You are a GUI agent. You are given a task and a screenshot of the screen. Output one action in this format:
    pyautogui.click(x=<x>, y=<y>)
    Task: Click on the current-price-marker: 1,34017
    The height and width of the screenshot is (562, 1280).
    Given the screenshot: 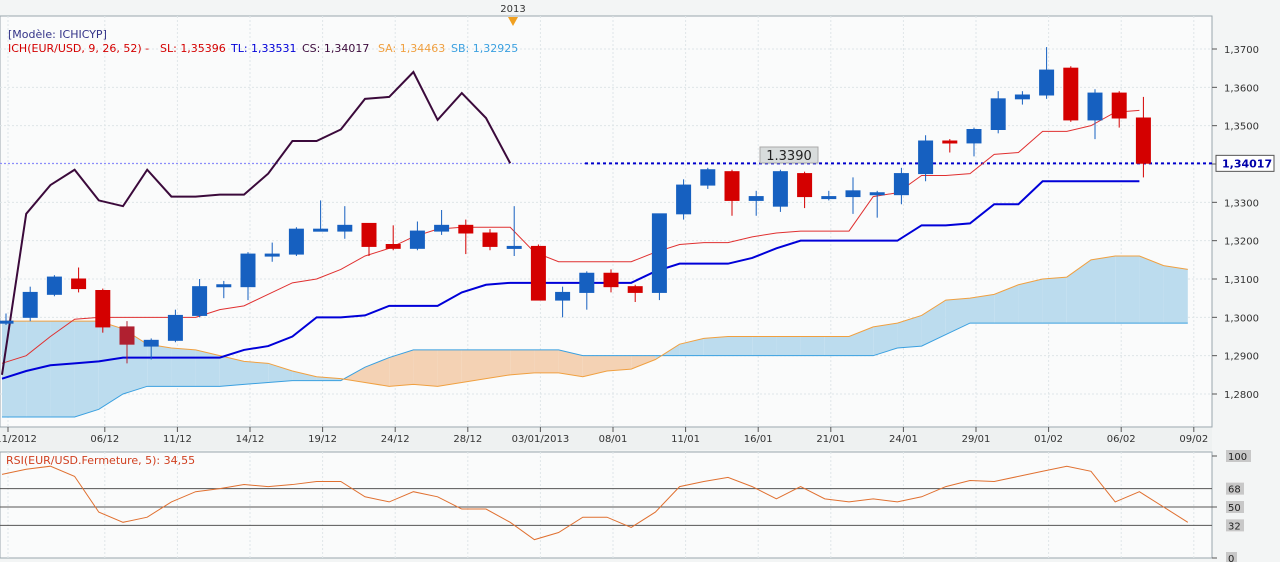 What is the action you would take?
    pyautogui.click(x=1245, y=163)
    